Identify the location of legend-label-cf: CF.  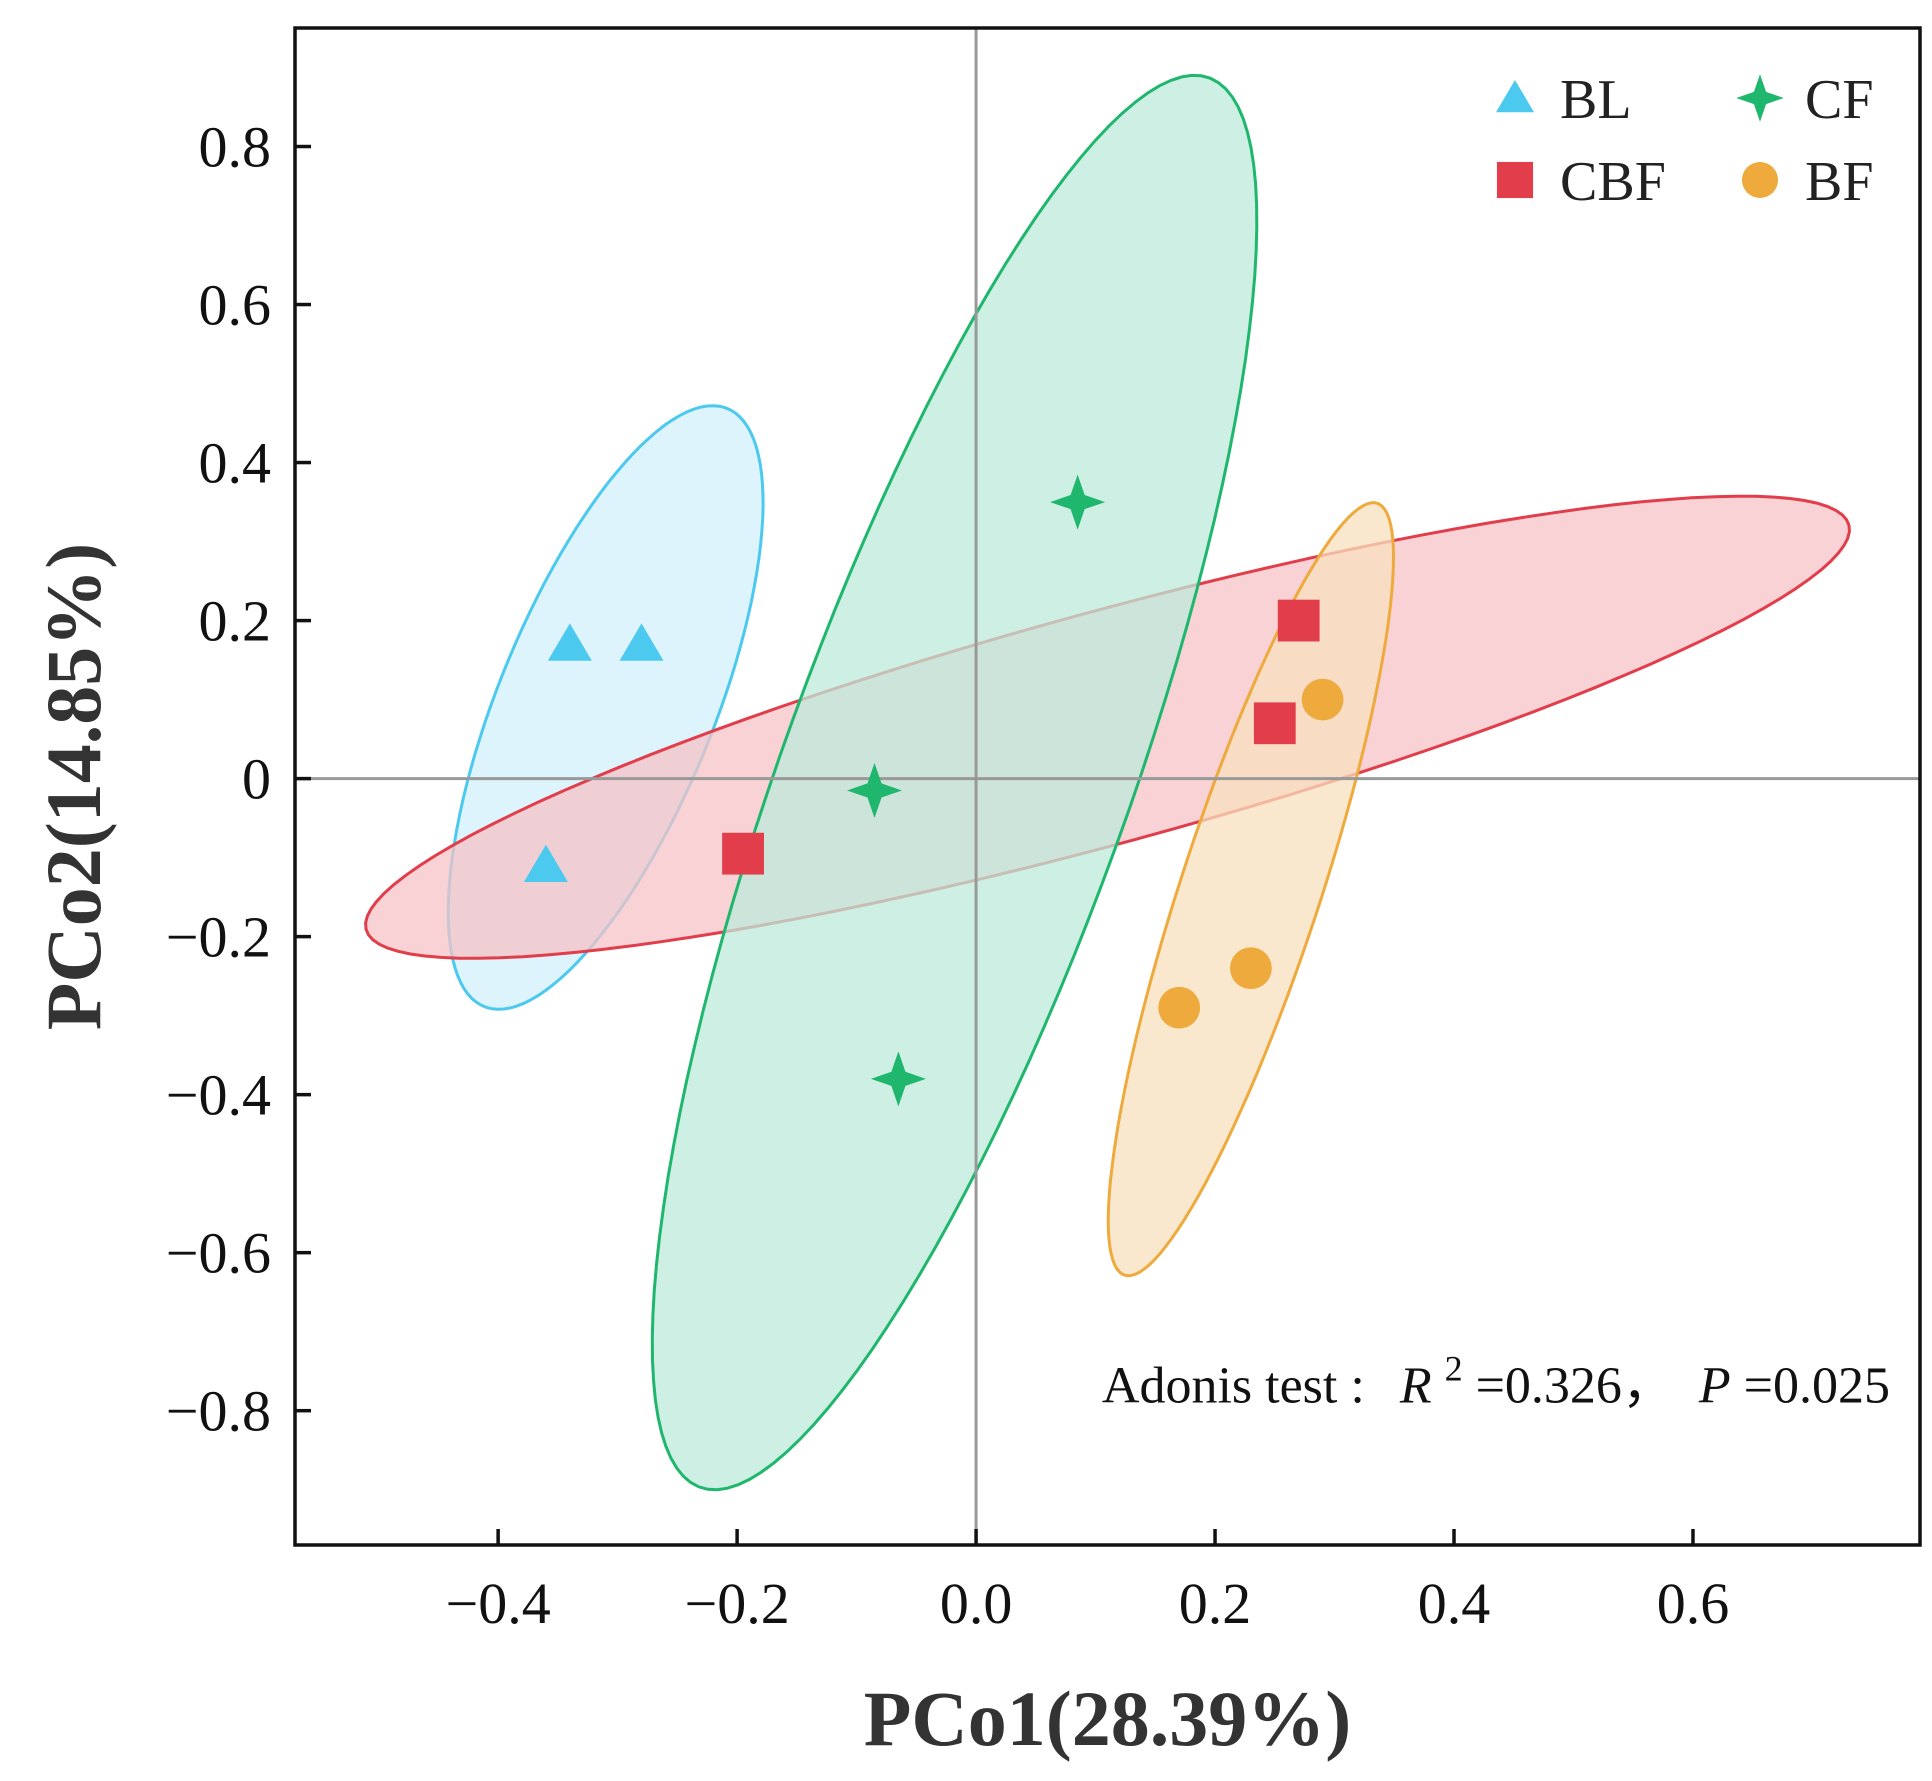
(1839, 100).